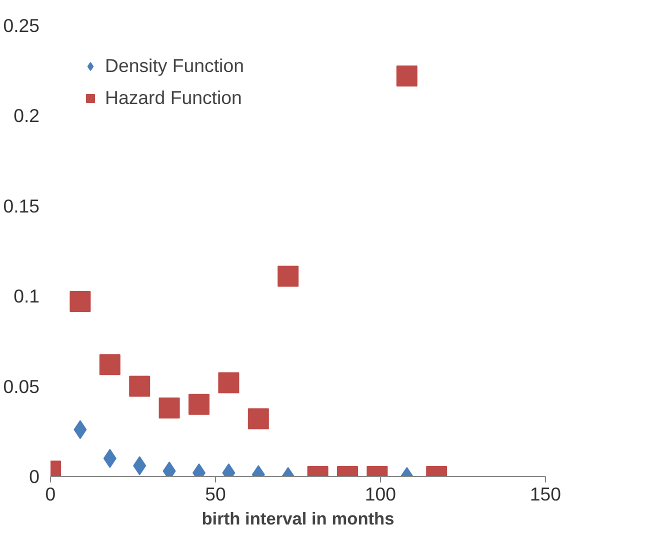  Describe the element at coordinates (34, 476) in the screenshot. I see `y-tick-label: 0` at that location.